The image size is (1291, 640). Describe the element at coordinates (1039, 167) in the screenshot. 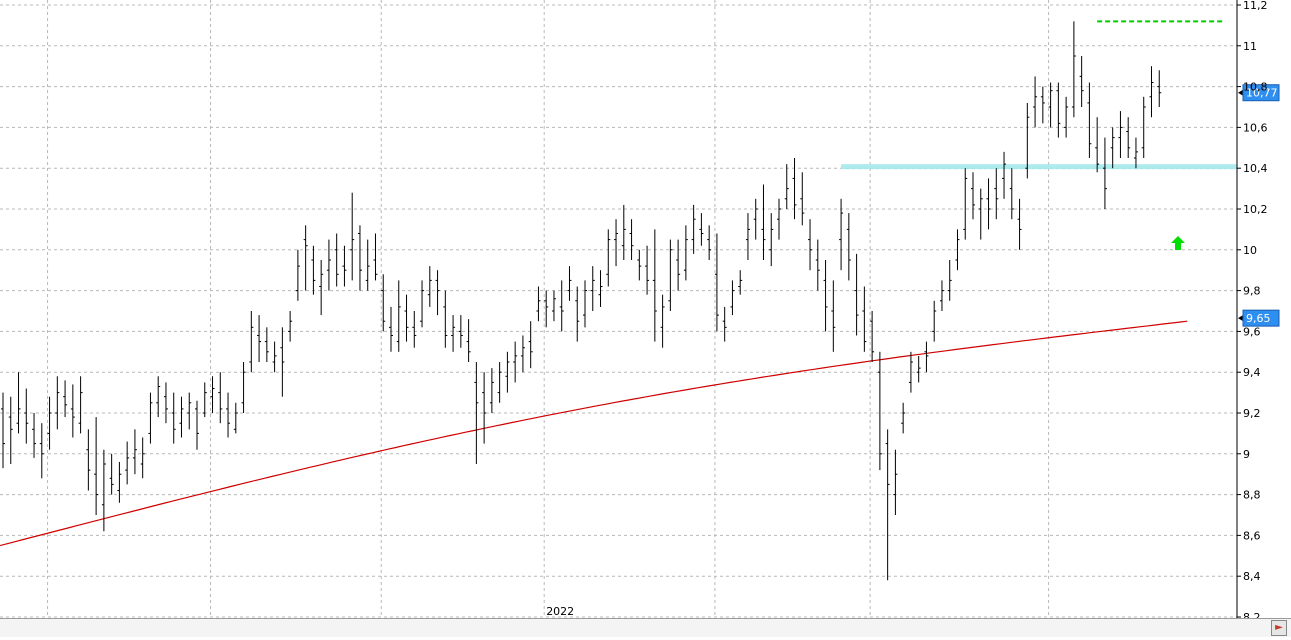

I see `support-band` at that location.